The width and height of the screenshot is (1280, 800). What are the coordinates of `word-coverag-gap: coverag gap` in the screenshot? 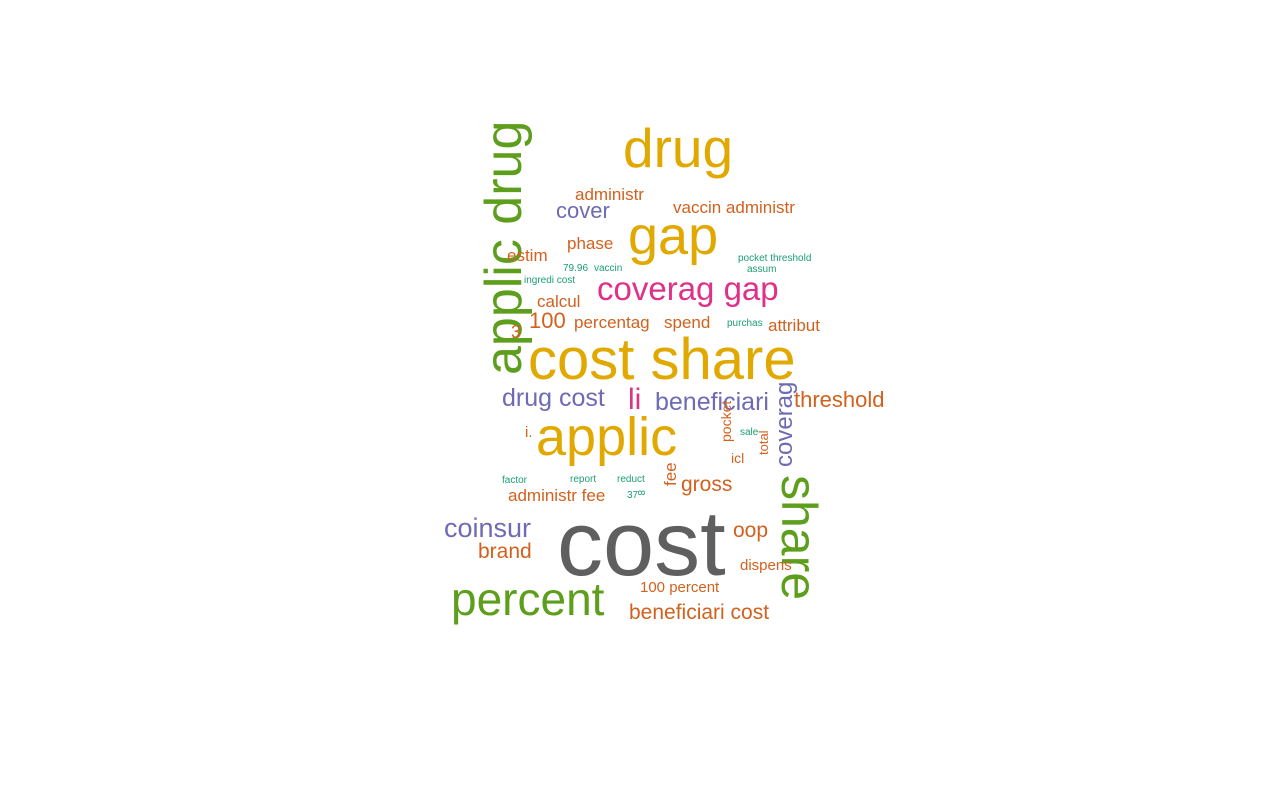 It's located at (688, 288).